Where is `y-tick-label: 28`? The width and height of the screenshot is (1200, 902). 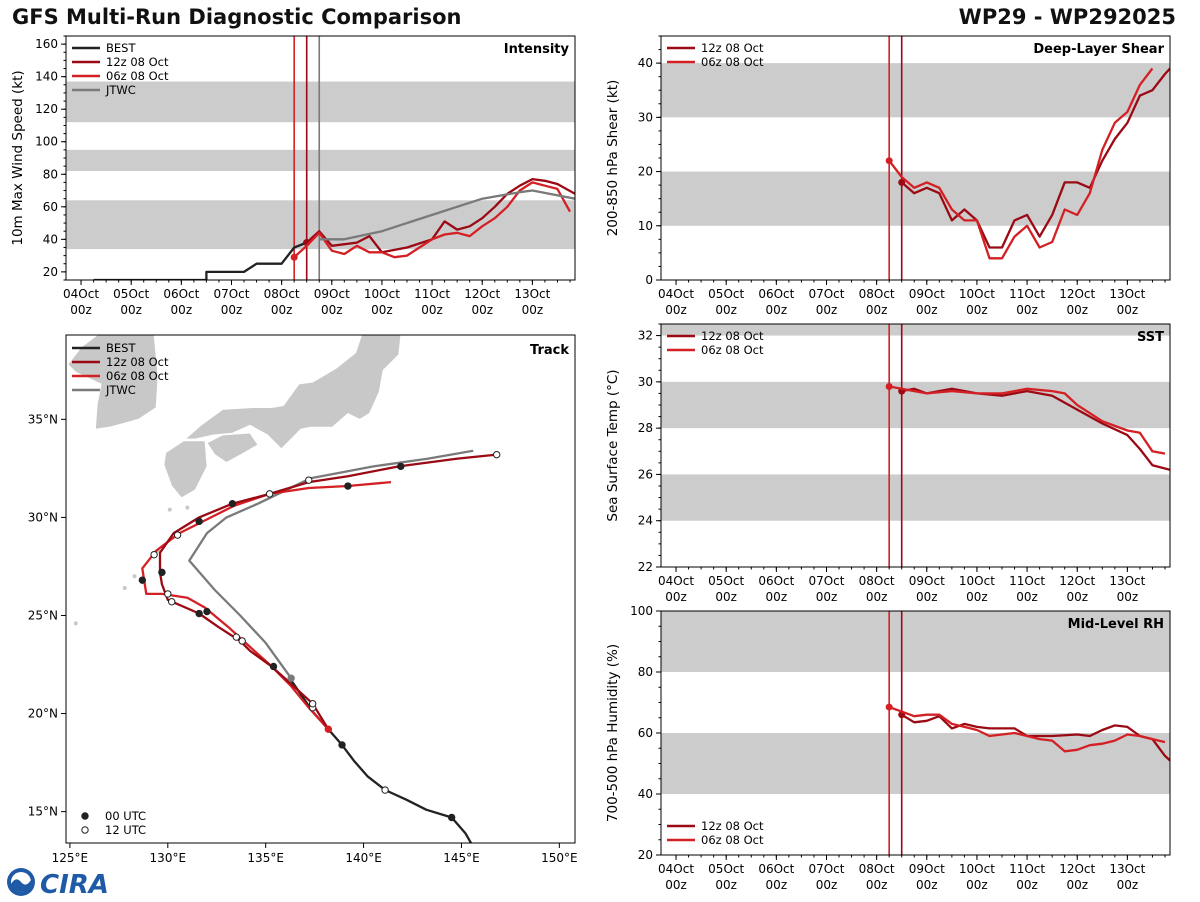
y-tick-label: 28 is located at coordinates (645, 428).